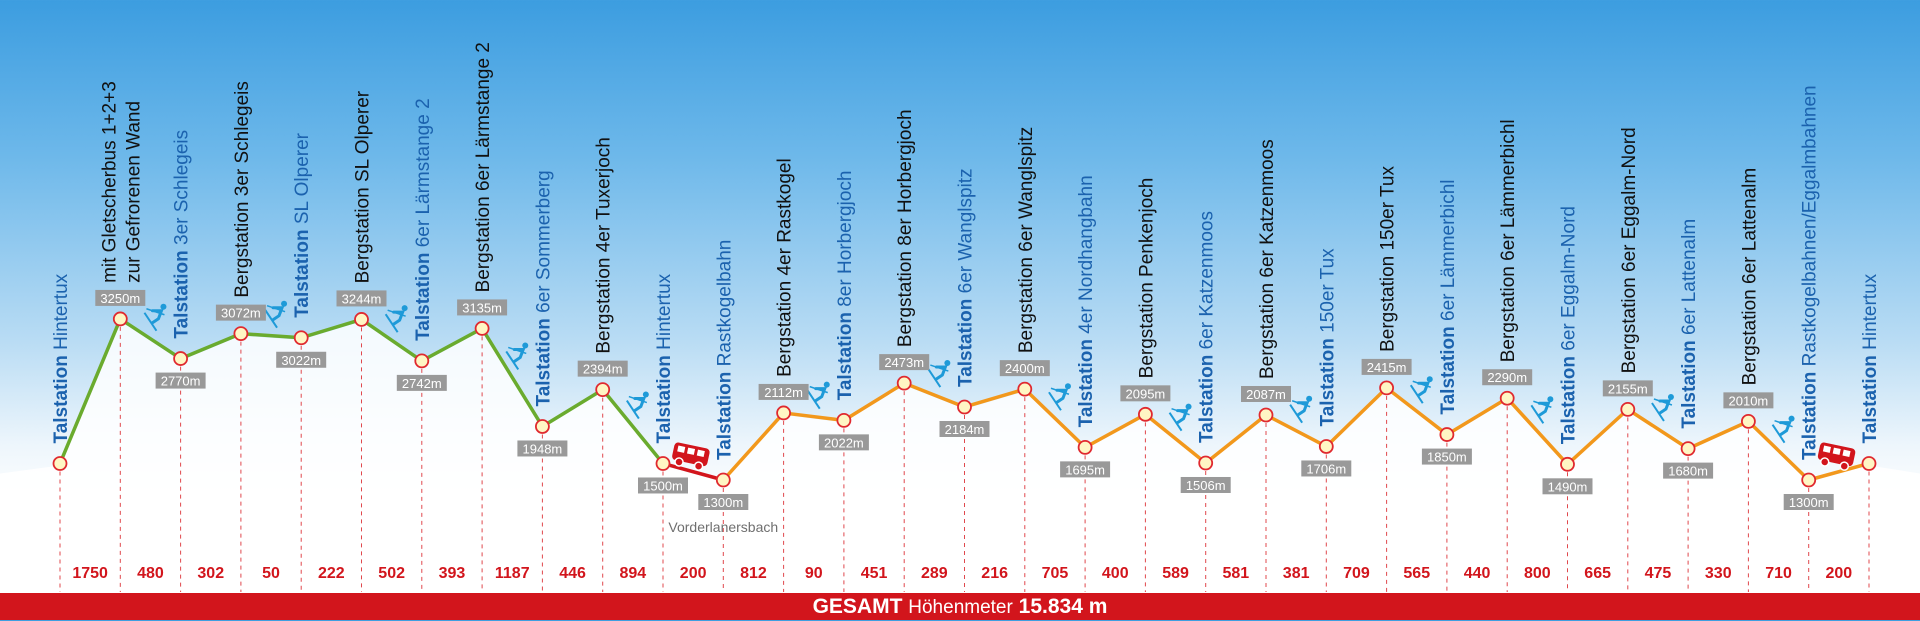 The width and height of the screenshot is (1920, 621). What do you see at coordinates (543, 288) in the screenshot?
I see `talstation-label: Talstation 6er Sommerberg` at bounding box center [543, 288].